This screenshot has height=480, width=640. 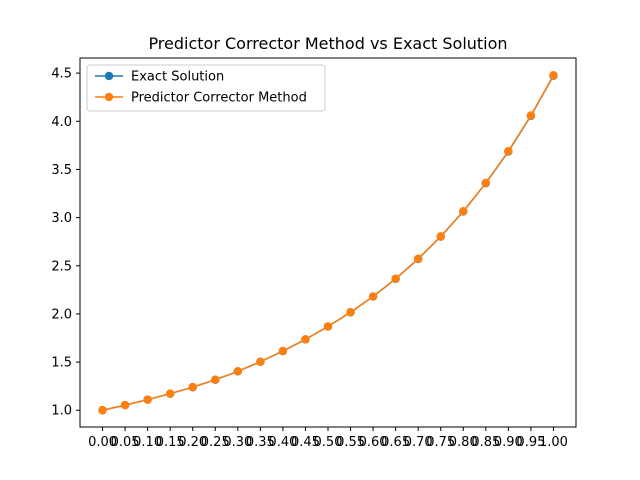 I want to click on x-tick-label: 0.75, so click(x=440, y=442).